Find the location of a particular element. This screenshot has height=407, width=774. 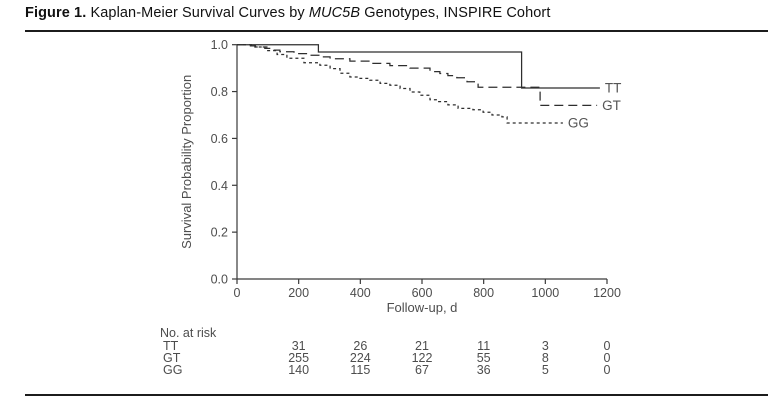

y-tick-label: 1.0 is located at coordinates (219, 45).